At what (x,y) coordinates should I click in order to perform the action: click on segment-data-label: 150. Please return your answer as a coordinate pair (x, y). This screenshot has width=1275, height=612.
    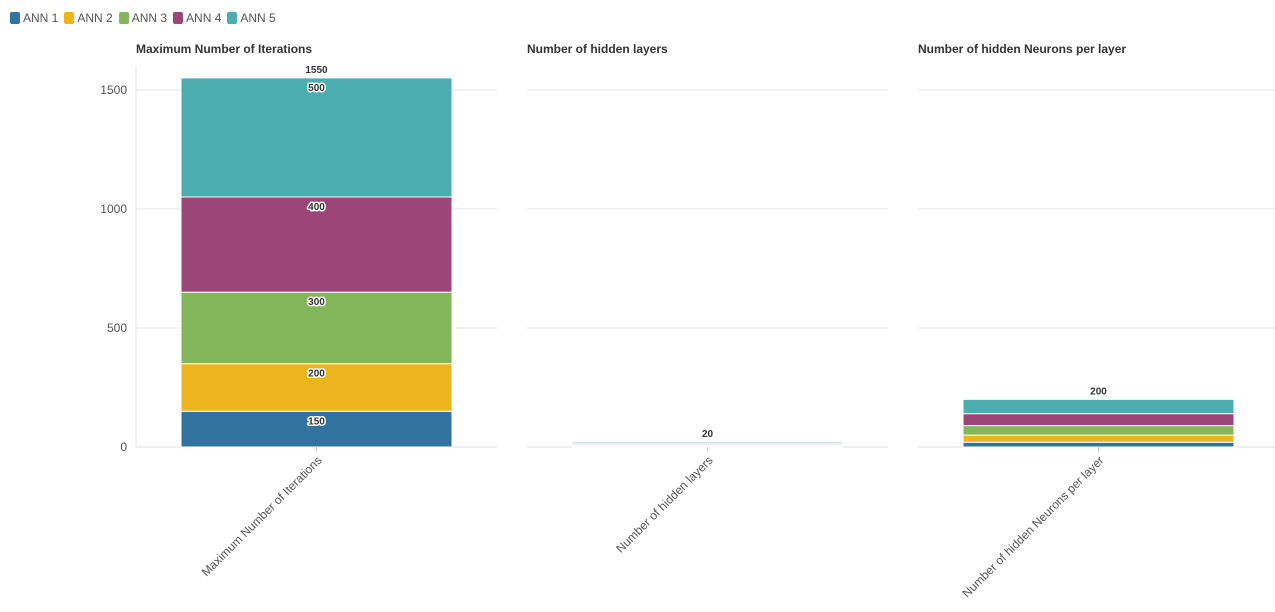
    Looking at the image, I should click on (316, 421).